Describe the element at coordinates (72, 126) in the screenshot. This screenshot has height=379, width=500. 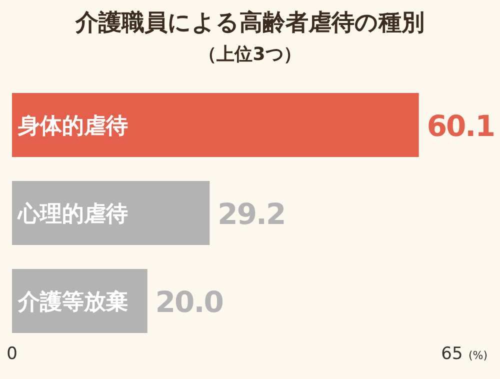
I see `y-tick-label: 身体的虐待` at that location.